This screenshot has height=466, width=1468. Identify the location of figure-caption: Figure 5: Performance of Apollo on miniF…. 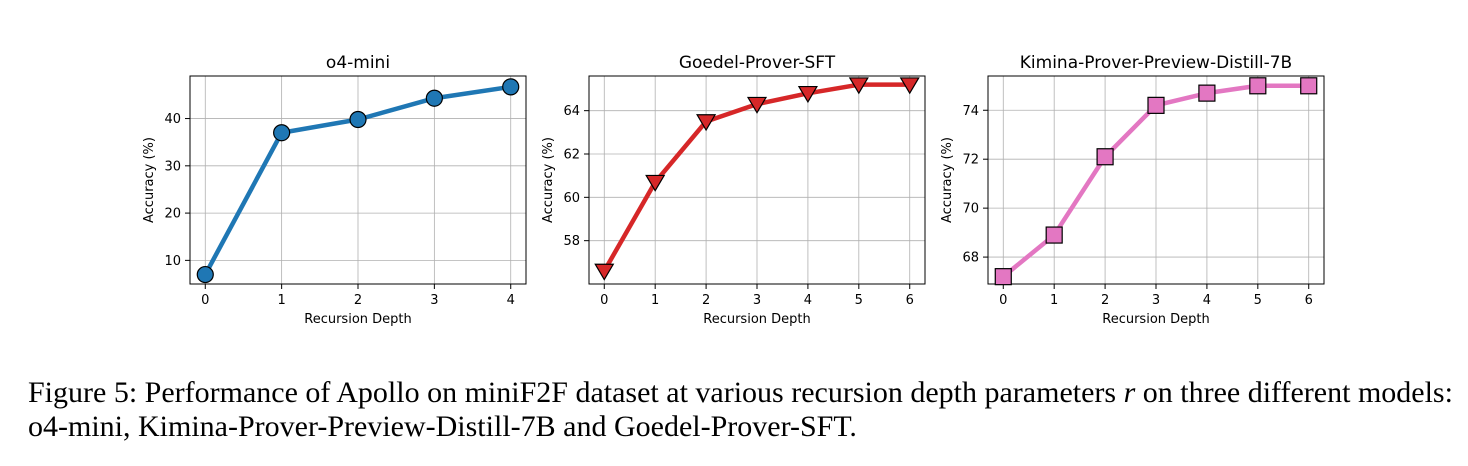
(743, 410).